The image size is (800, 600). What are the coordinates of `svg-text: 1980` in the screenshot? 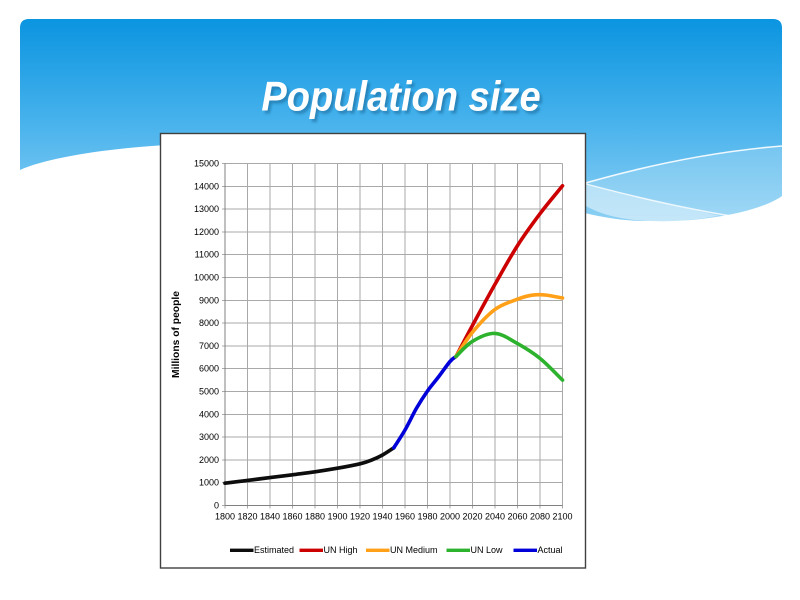 It's located at (427, 517).